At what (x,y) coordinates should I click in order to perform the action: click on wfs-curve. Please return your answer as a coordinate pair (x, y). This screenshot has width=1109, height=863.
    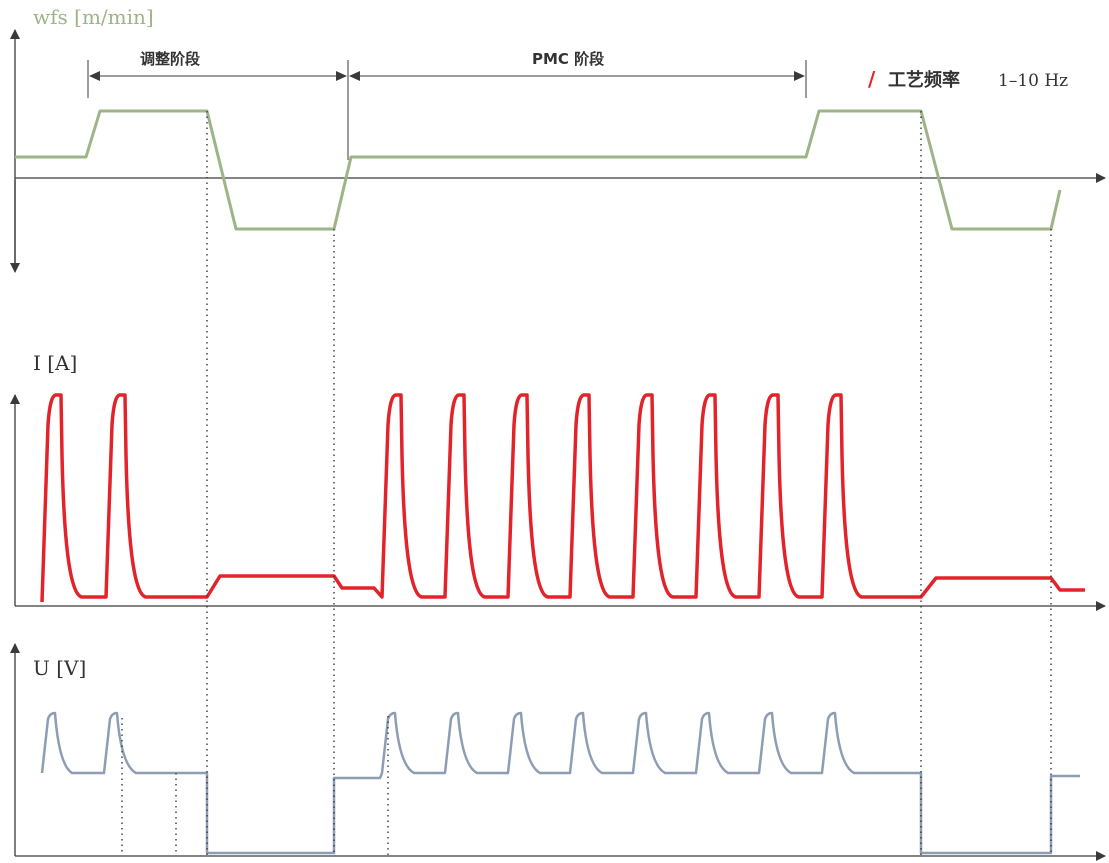
    Looking at the image, I should click on (538, 170).